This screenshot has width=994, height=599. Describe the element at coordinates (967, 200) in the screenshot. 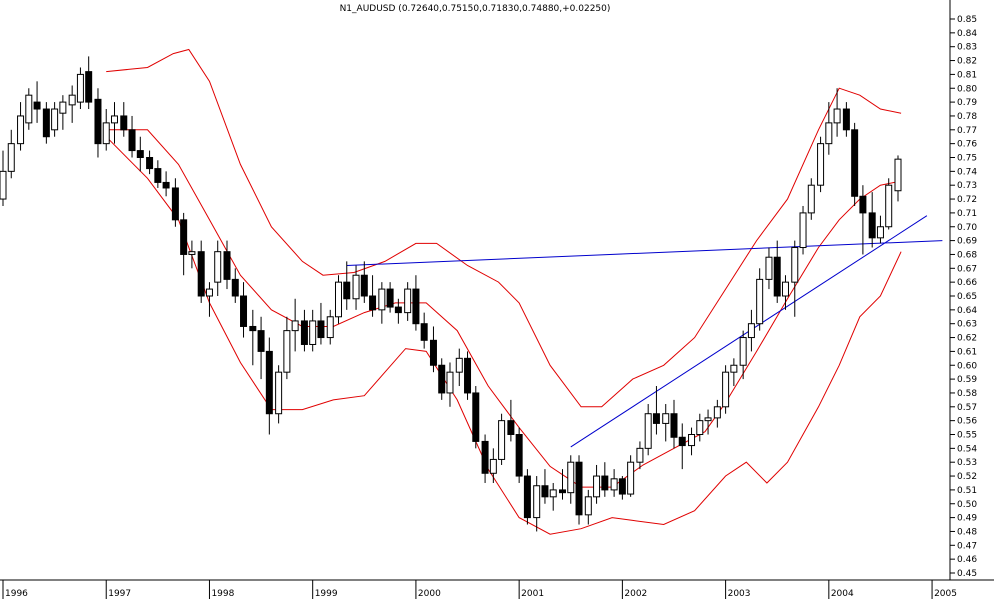

I see `y-tick-label: 0.72` at that location.